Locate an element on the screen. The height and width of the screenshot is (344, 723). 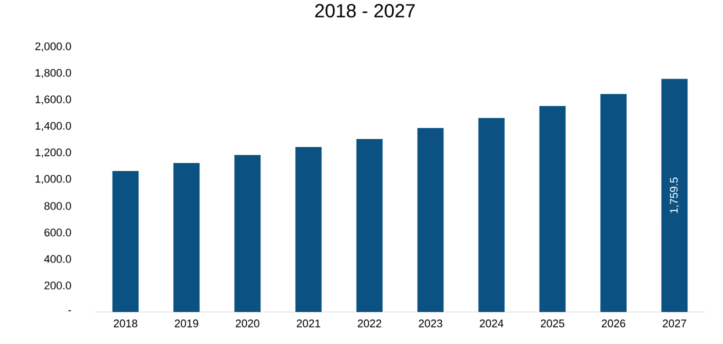
x-tick-label: 2018 is located at coordinates (126, 324).